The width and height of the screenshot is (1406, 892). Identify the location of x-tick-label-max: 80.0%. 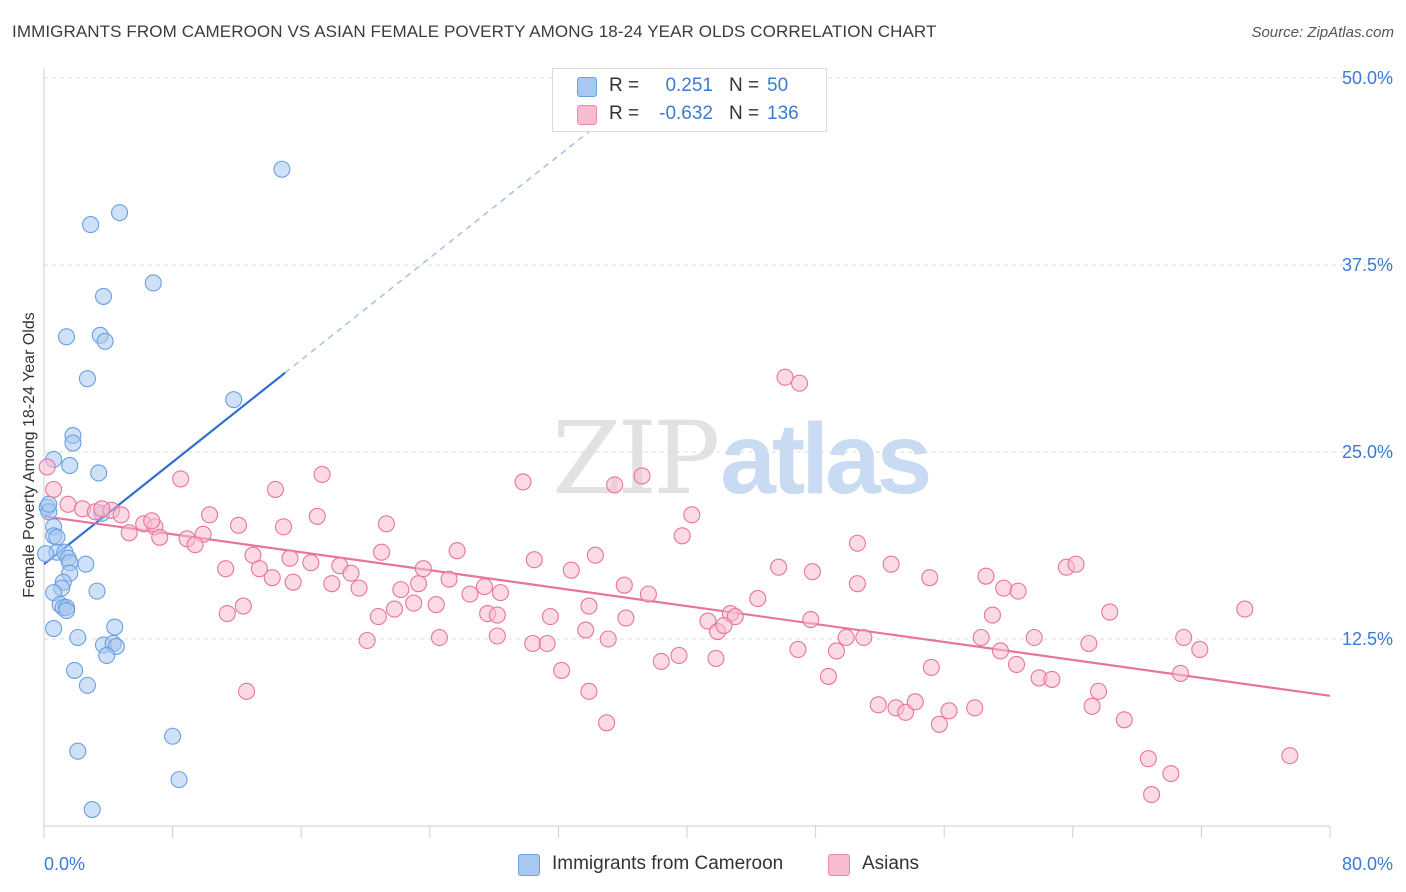
(1367, 864).